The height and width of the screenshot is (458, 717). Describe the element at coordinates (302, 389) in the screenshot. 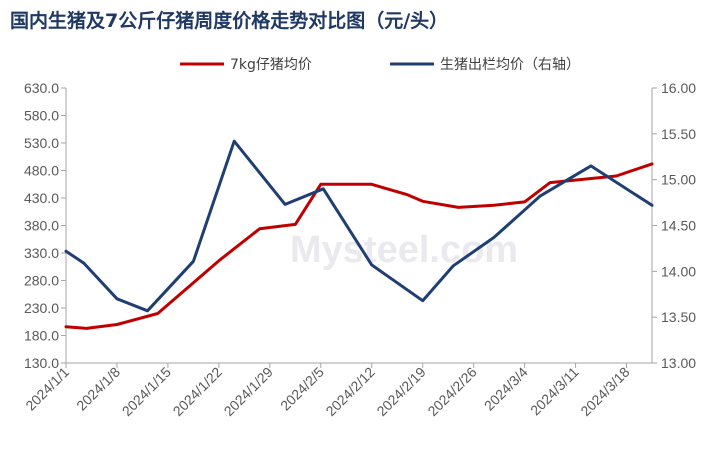

I see `x-tick-label: 2024/2/5` at that location.